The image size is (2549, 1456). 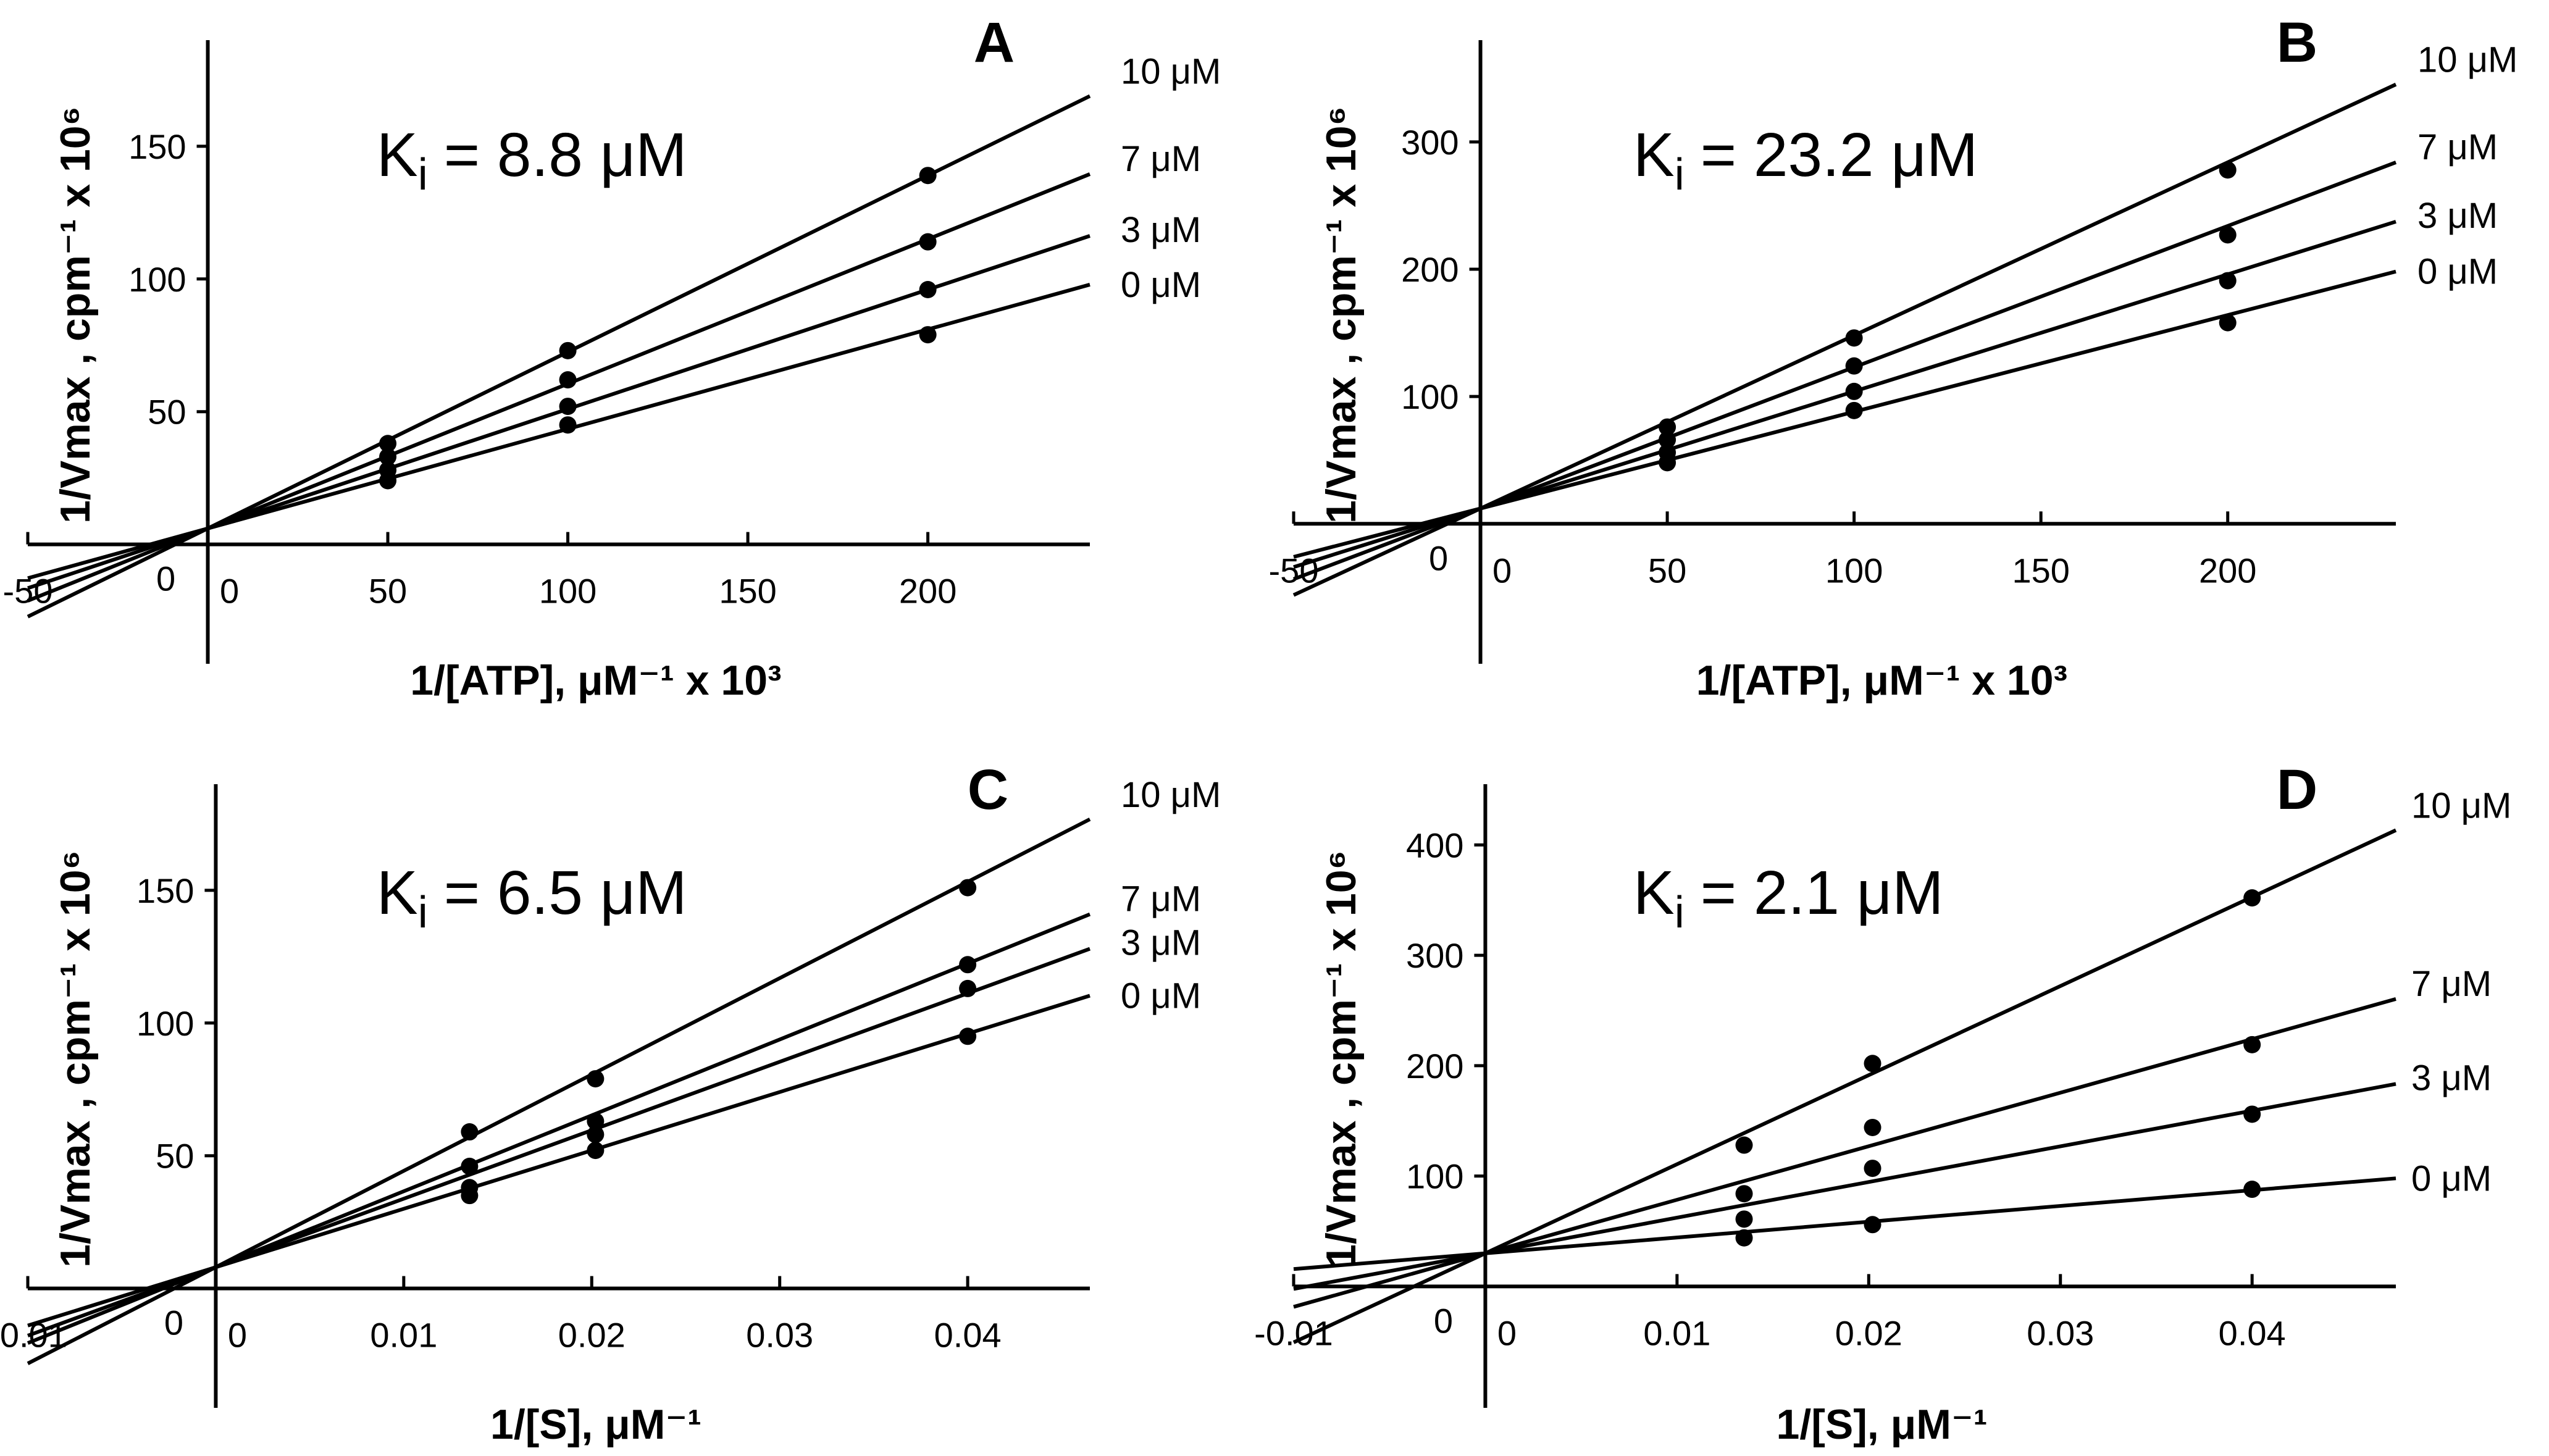 I want to click on ki-label: Ki = 23.2 μM, so click(x=1806, y=159).